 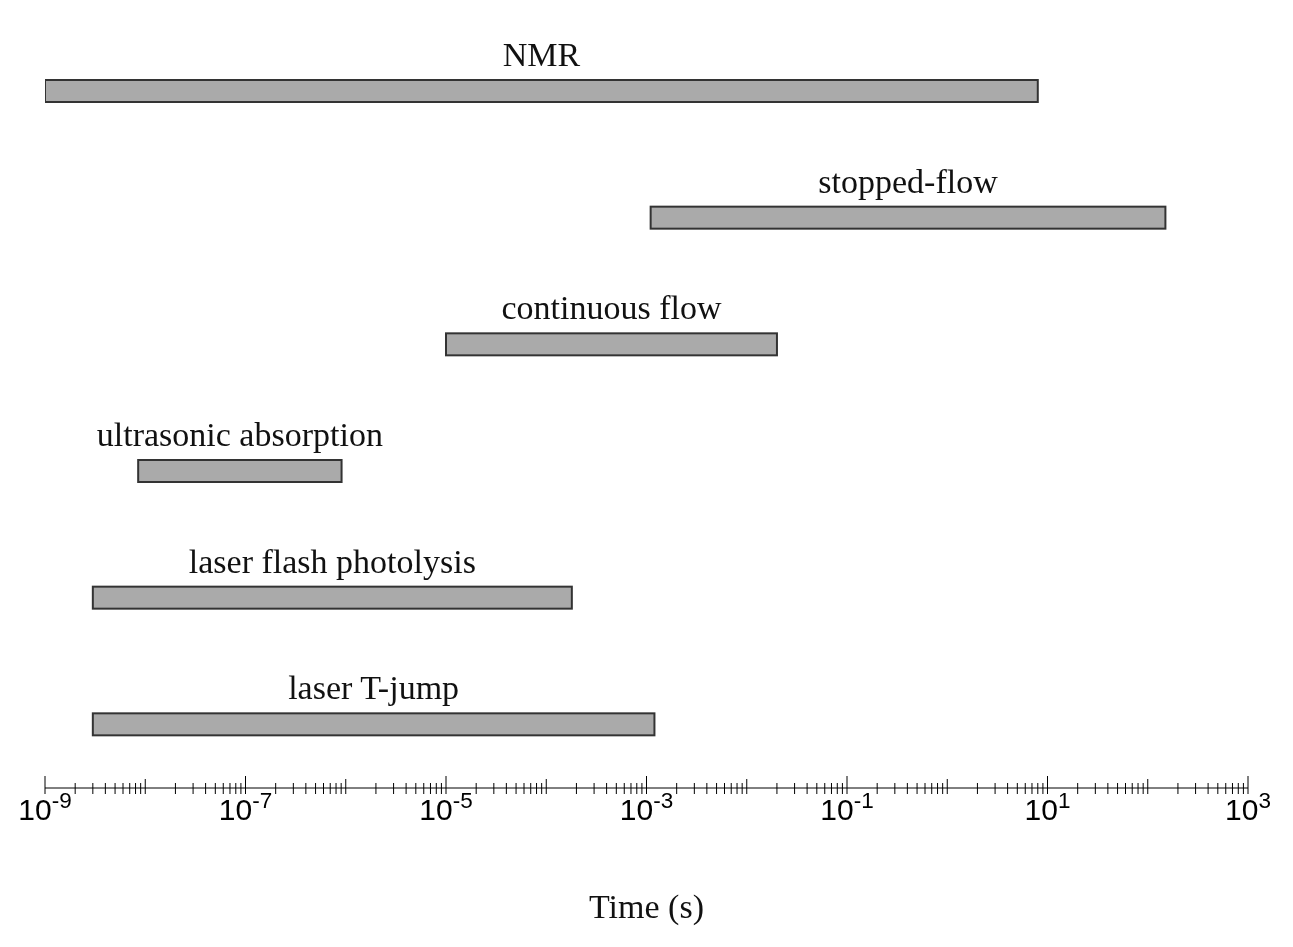 What do you see at coordinates (239, 434) in the screenshot?
I see `y-tick-label: ultrasonic absorption` at bounding box center [239, 434].